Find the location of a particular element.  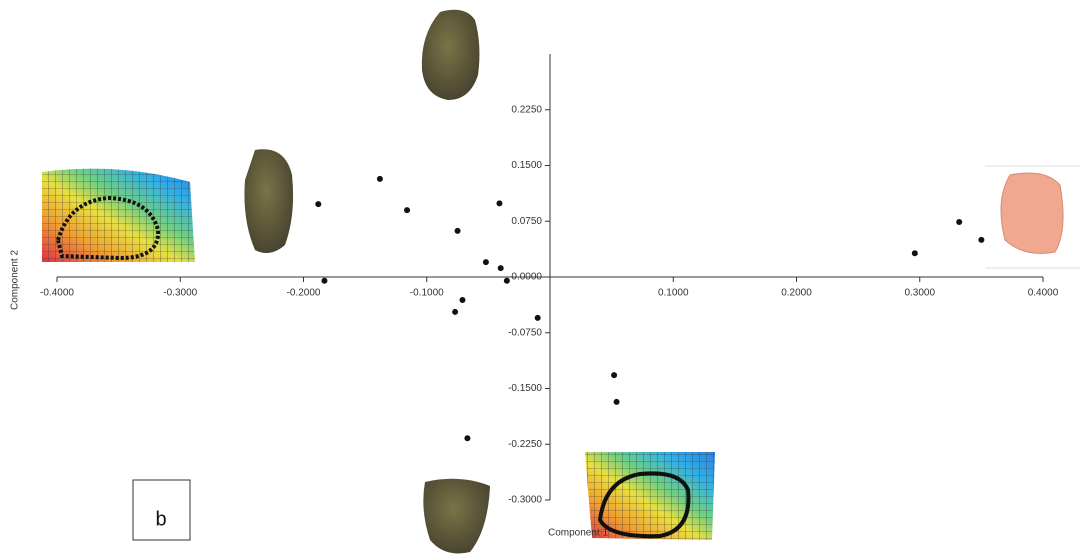

y-tick-label: -0.0750 is located at coordinates (525, 332).